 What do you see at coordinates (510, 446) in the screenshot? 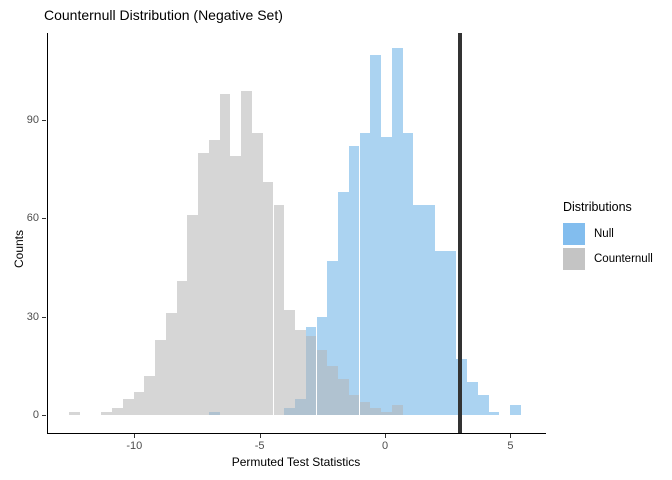
I see `x-tick-label: 5` at bounding box center [510, 446].